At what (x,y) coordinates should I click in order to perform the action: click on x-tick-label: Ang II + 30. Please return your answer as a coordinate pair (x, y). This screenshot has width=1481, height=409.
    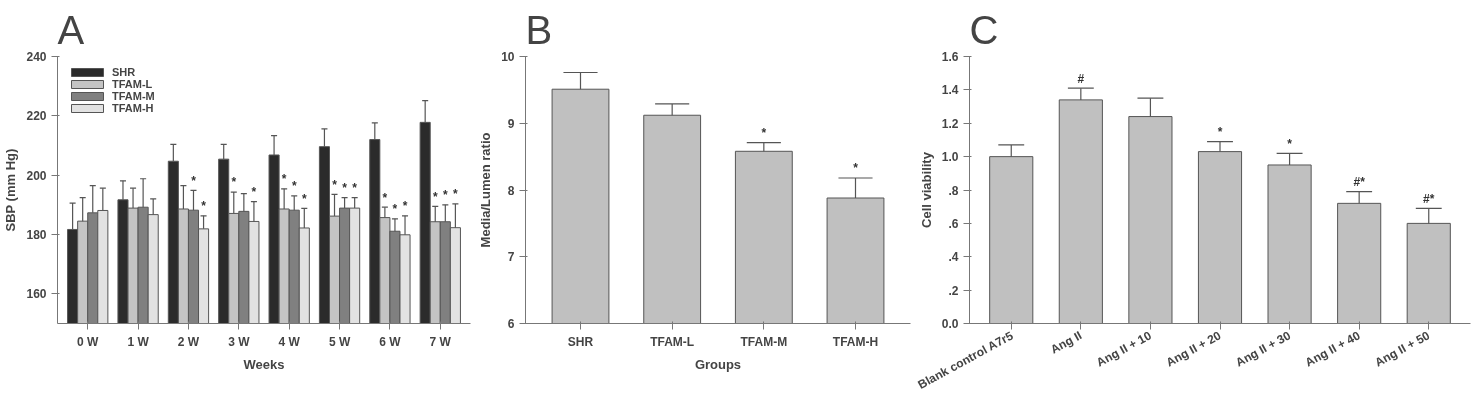
    Looking at the image, I should click on (1263, 349).